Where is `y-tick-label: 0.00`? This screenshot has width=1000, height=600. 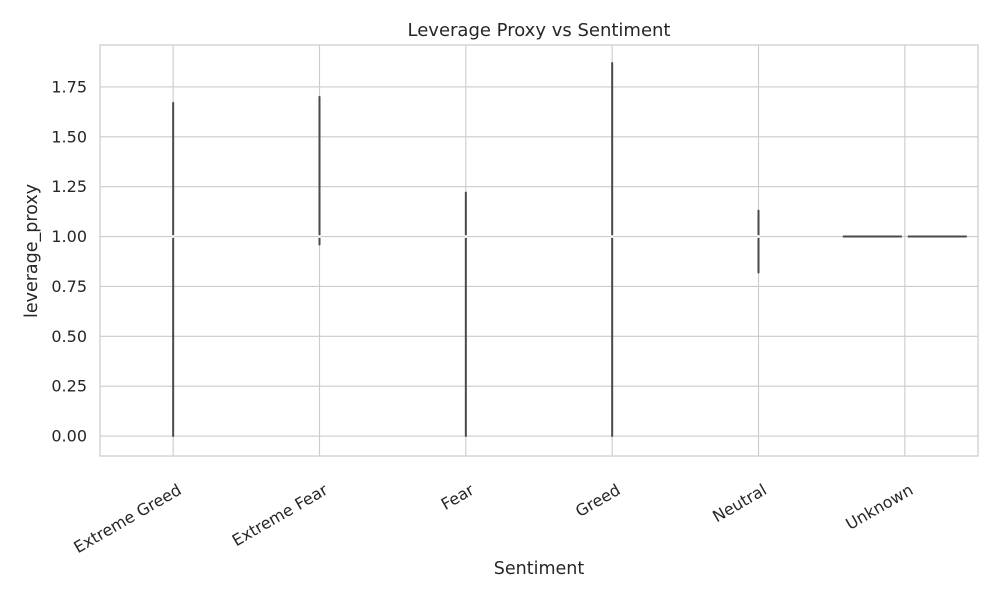 y-tick-label: 0.00 is located at coordinates (69, 436).